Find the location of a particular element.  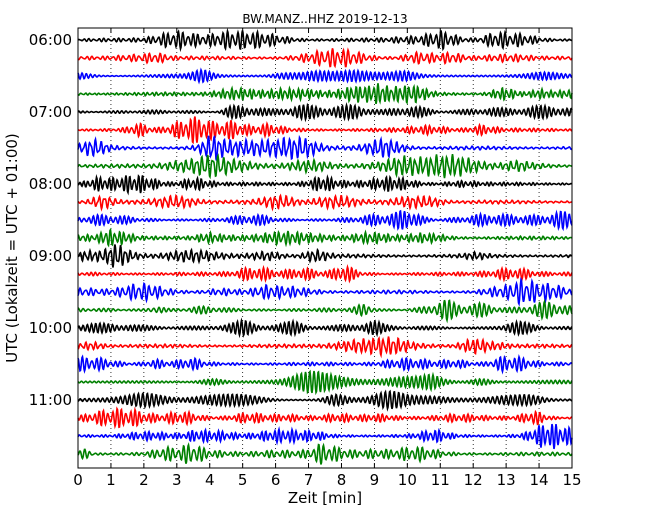

y-tick-label: 08:00 is located at coordinates (50, 184).